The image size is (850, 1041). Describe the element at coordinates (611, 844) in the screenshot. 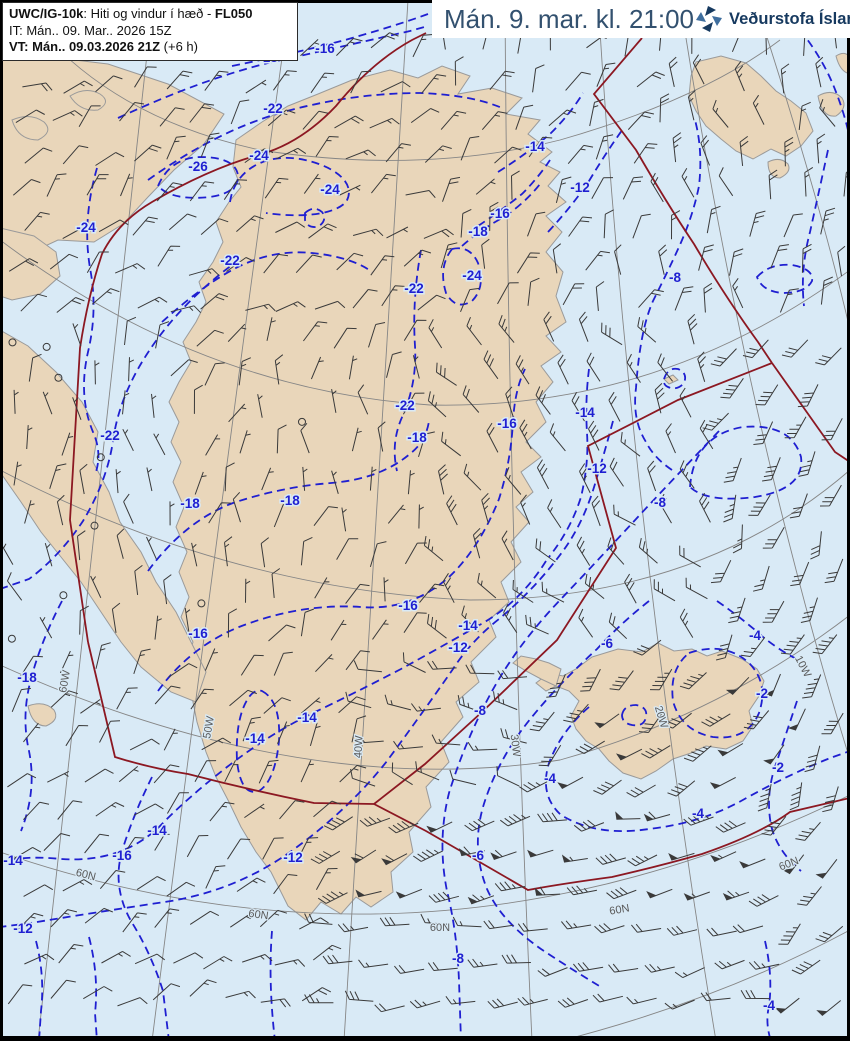

I see `fir-boundary-line` at that location.